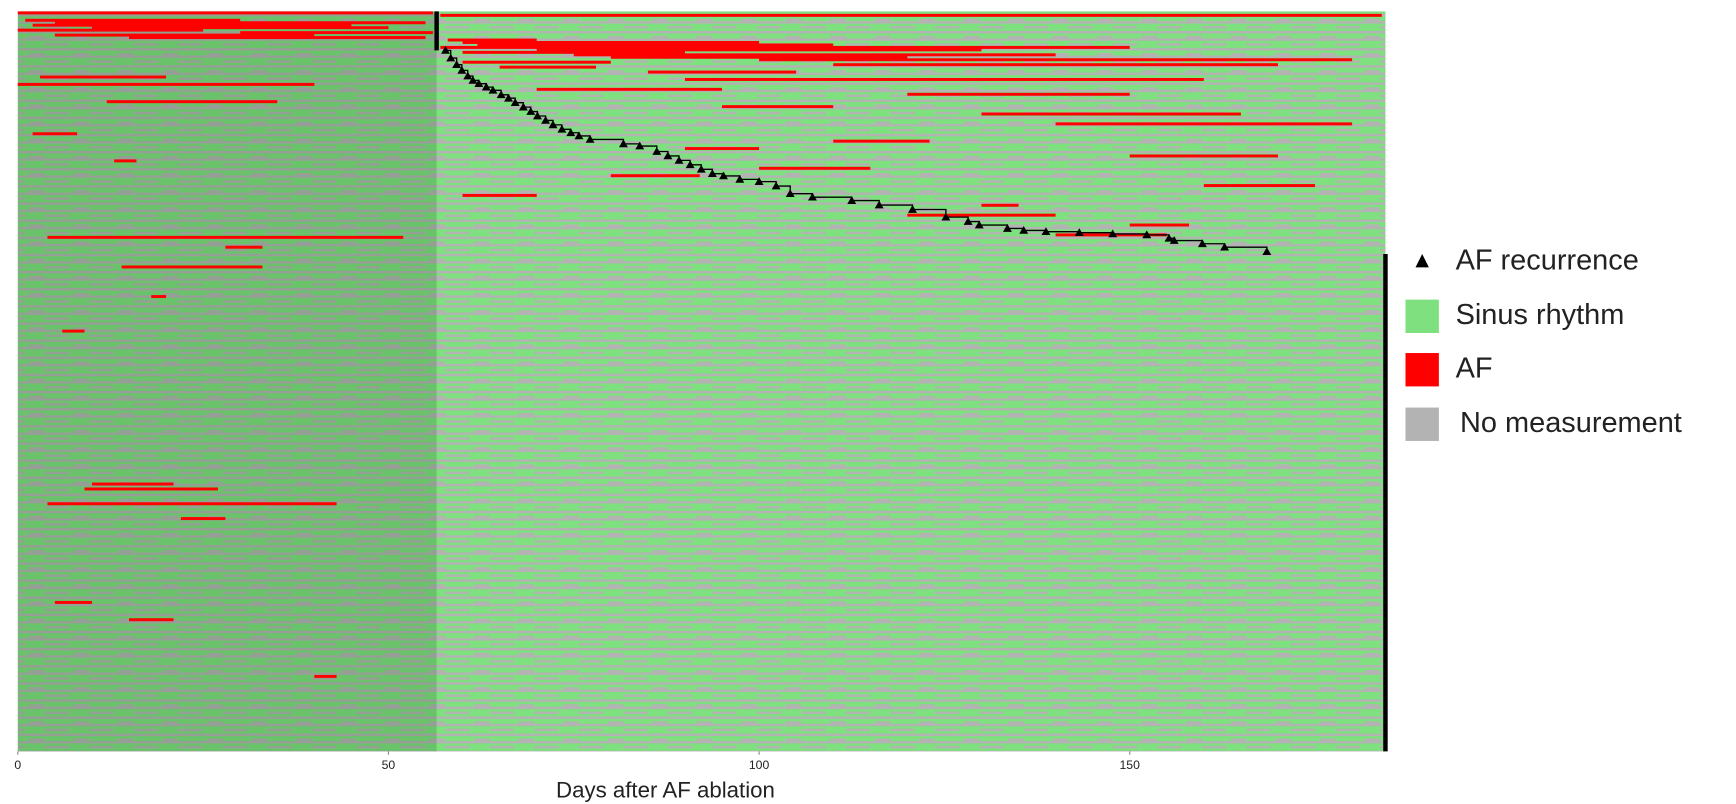 Image resolution: width=1736 pixels, height=804 pixels. What do you see at coordinates (1422, 260) in the screenshot?
I see `legend-marker` at bounding box center [1422, 260].